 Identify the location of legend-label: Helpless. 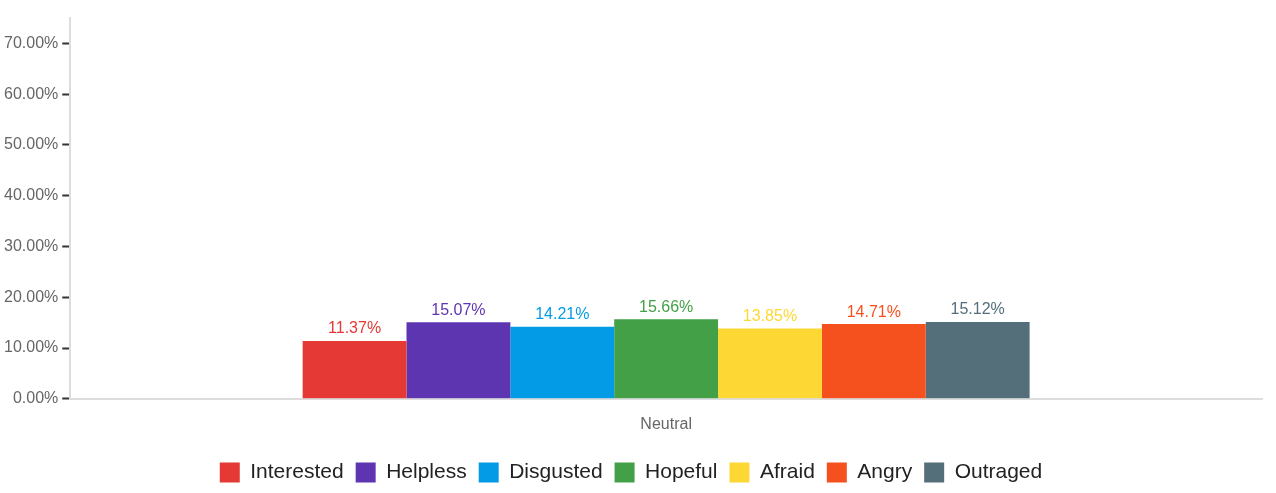
(426, 471).